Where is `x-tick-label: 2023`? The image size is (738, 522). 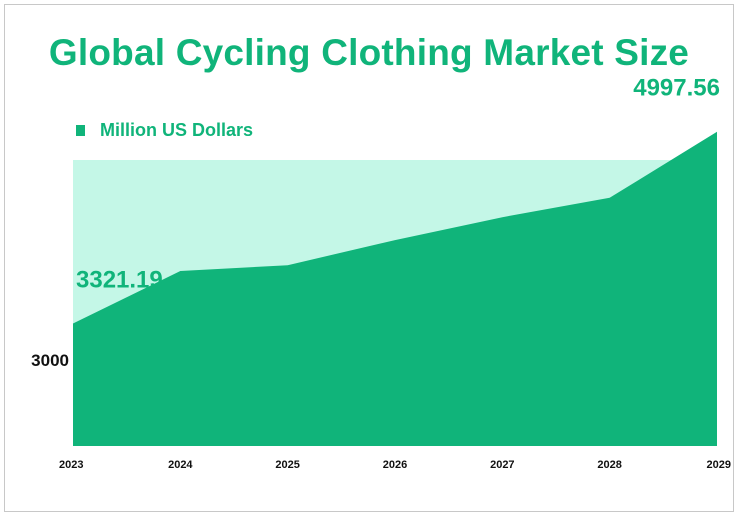 x-tick-label: 2023 is located at coordinates (71, 465).